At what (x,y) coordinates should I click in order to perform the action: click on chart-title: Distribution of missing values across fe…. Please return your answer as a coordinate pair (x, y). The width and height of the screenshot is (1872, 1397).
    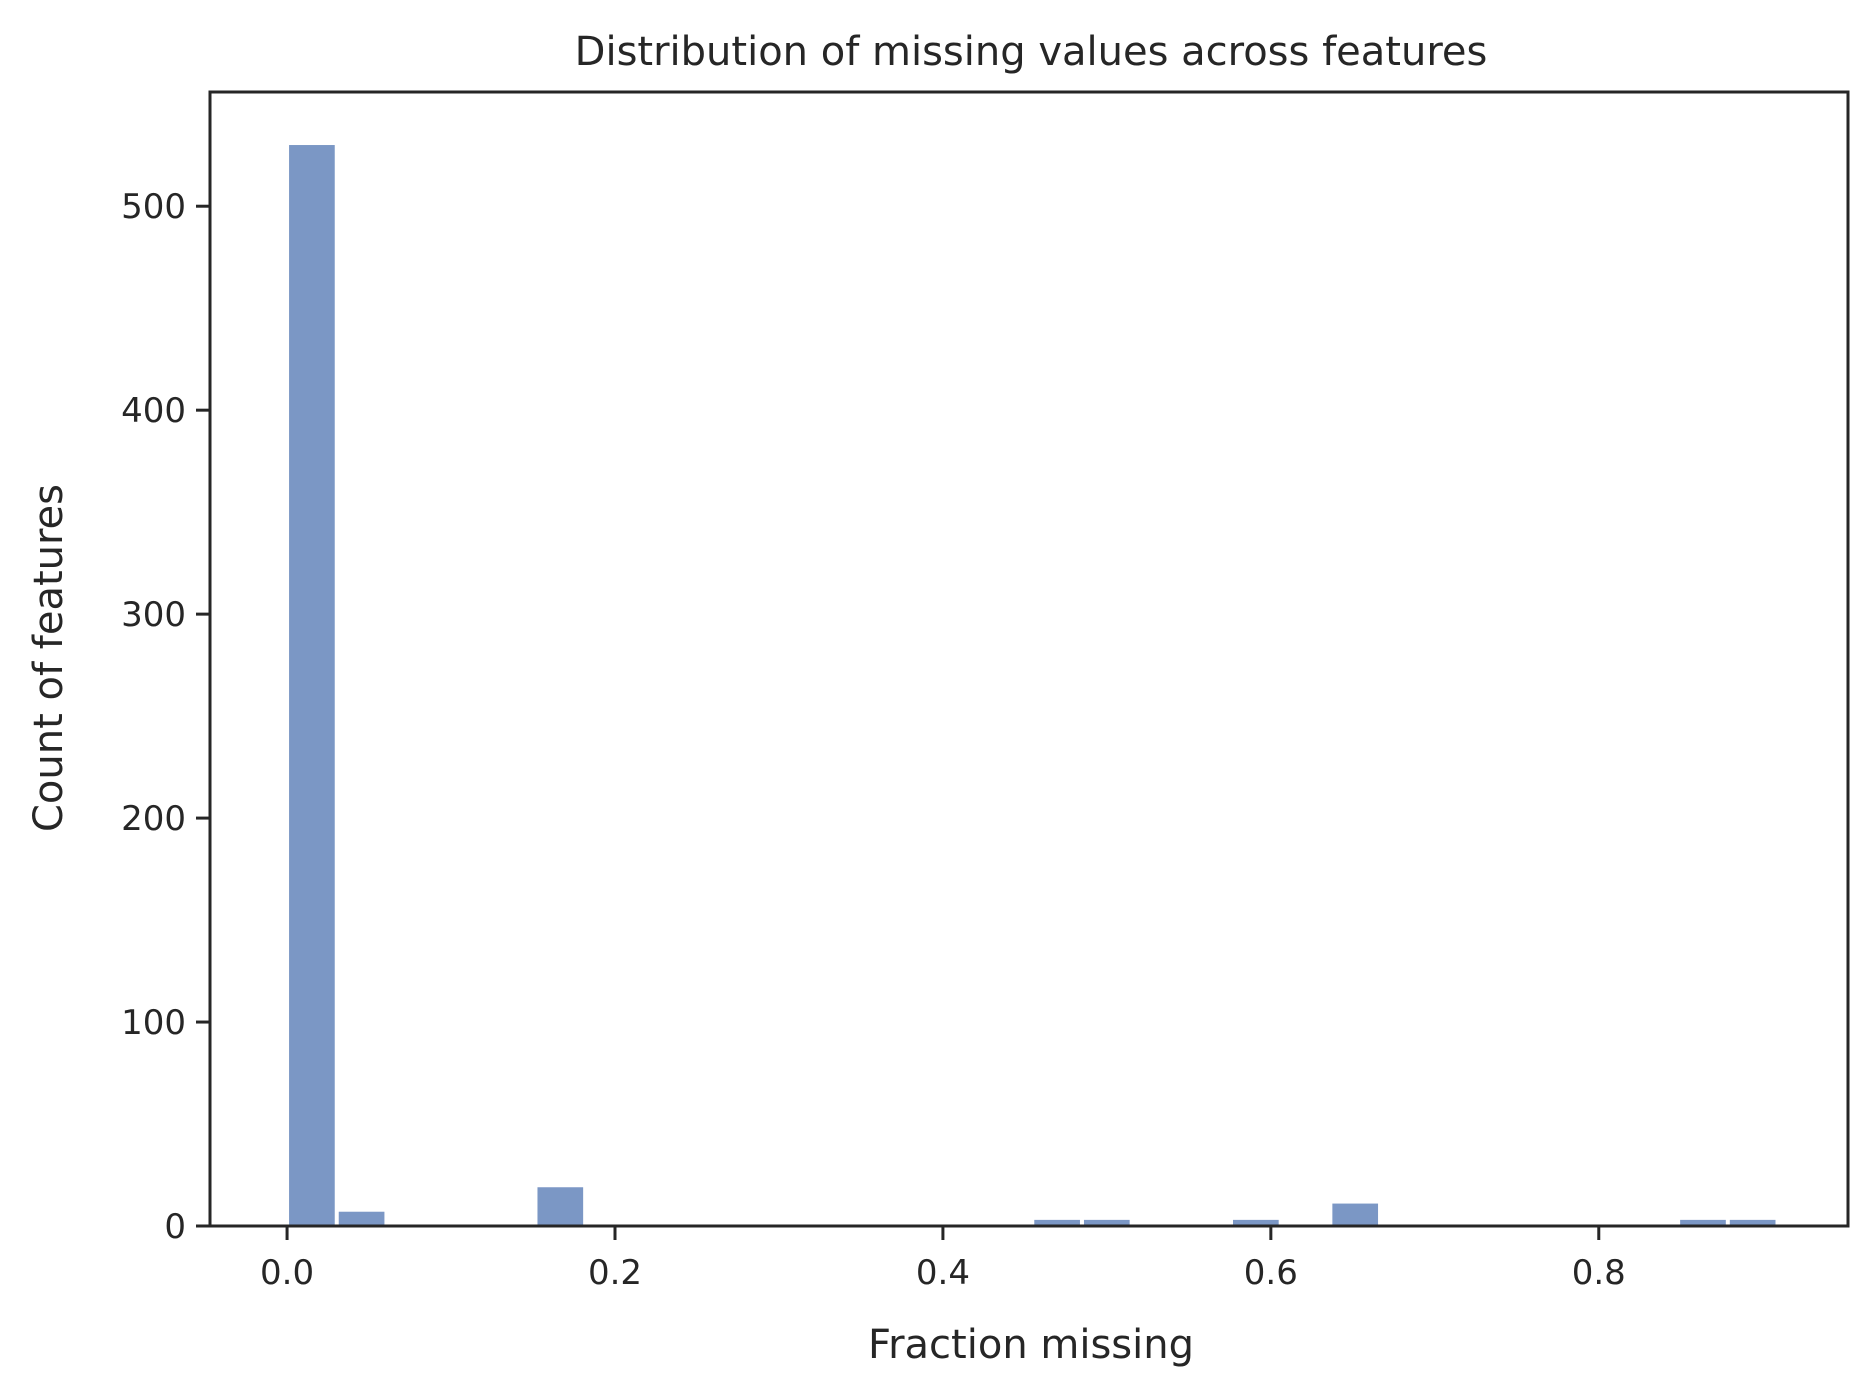
    Looking at the image, I should click on (1031, 52).